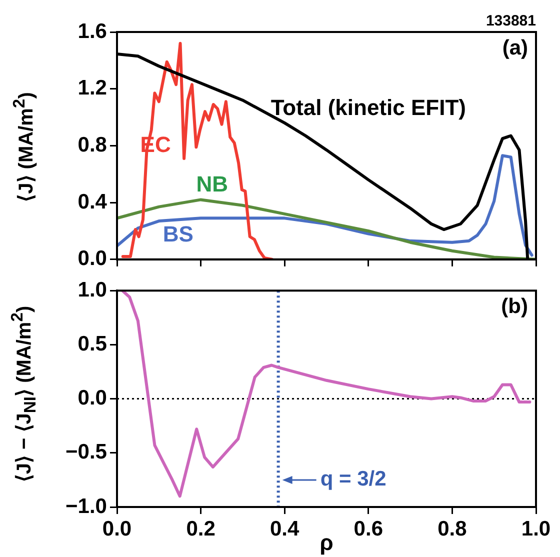  Describe the element at coordinates (93, 144) in the screenshot. I see `y-tick-label: 0.8` at that location.